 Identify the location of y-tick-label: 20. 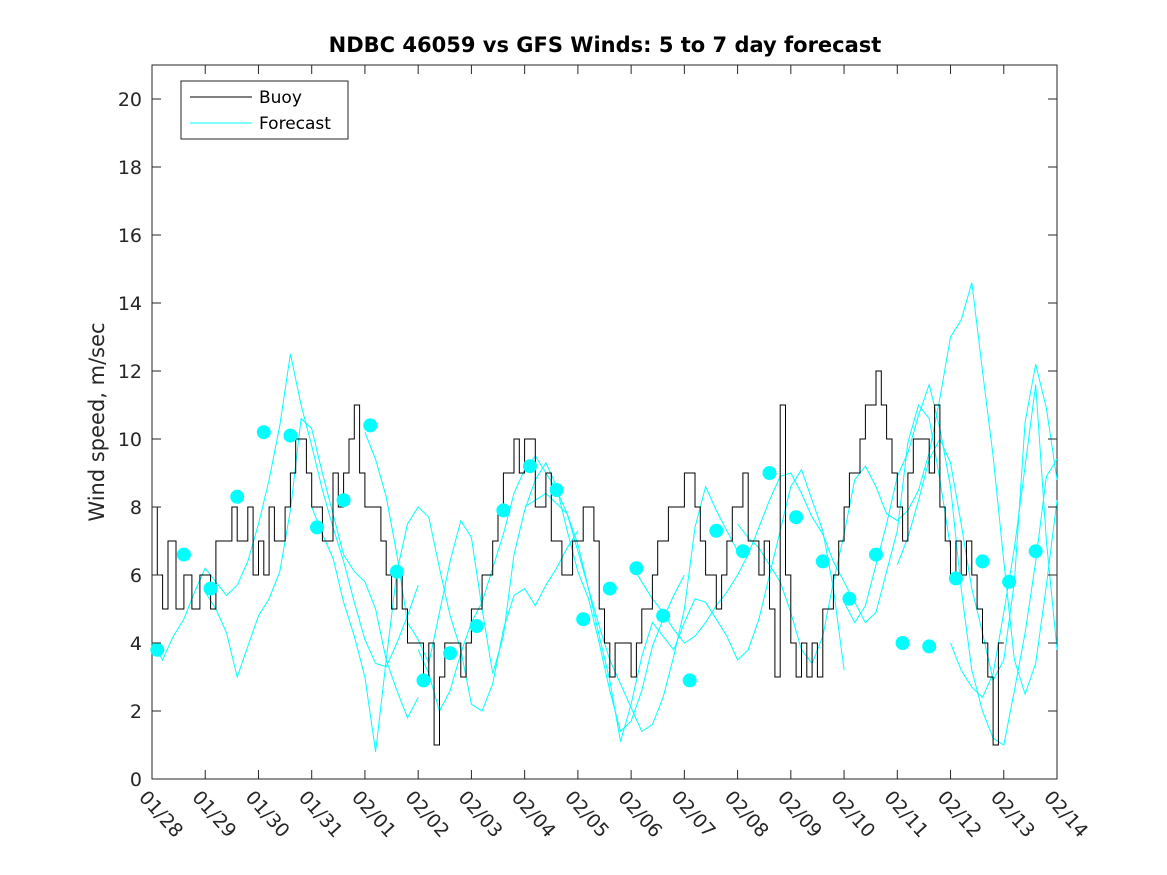
(130, 100).